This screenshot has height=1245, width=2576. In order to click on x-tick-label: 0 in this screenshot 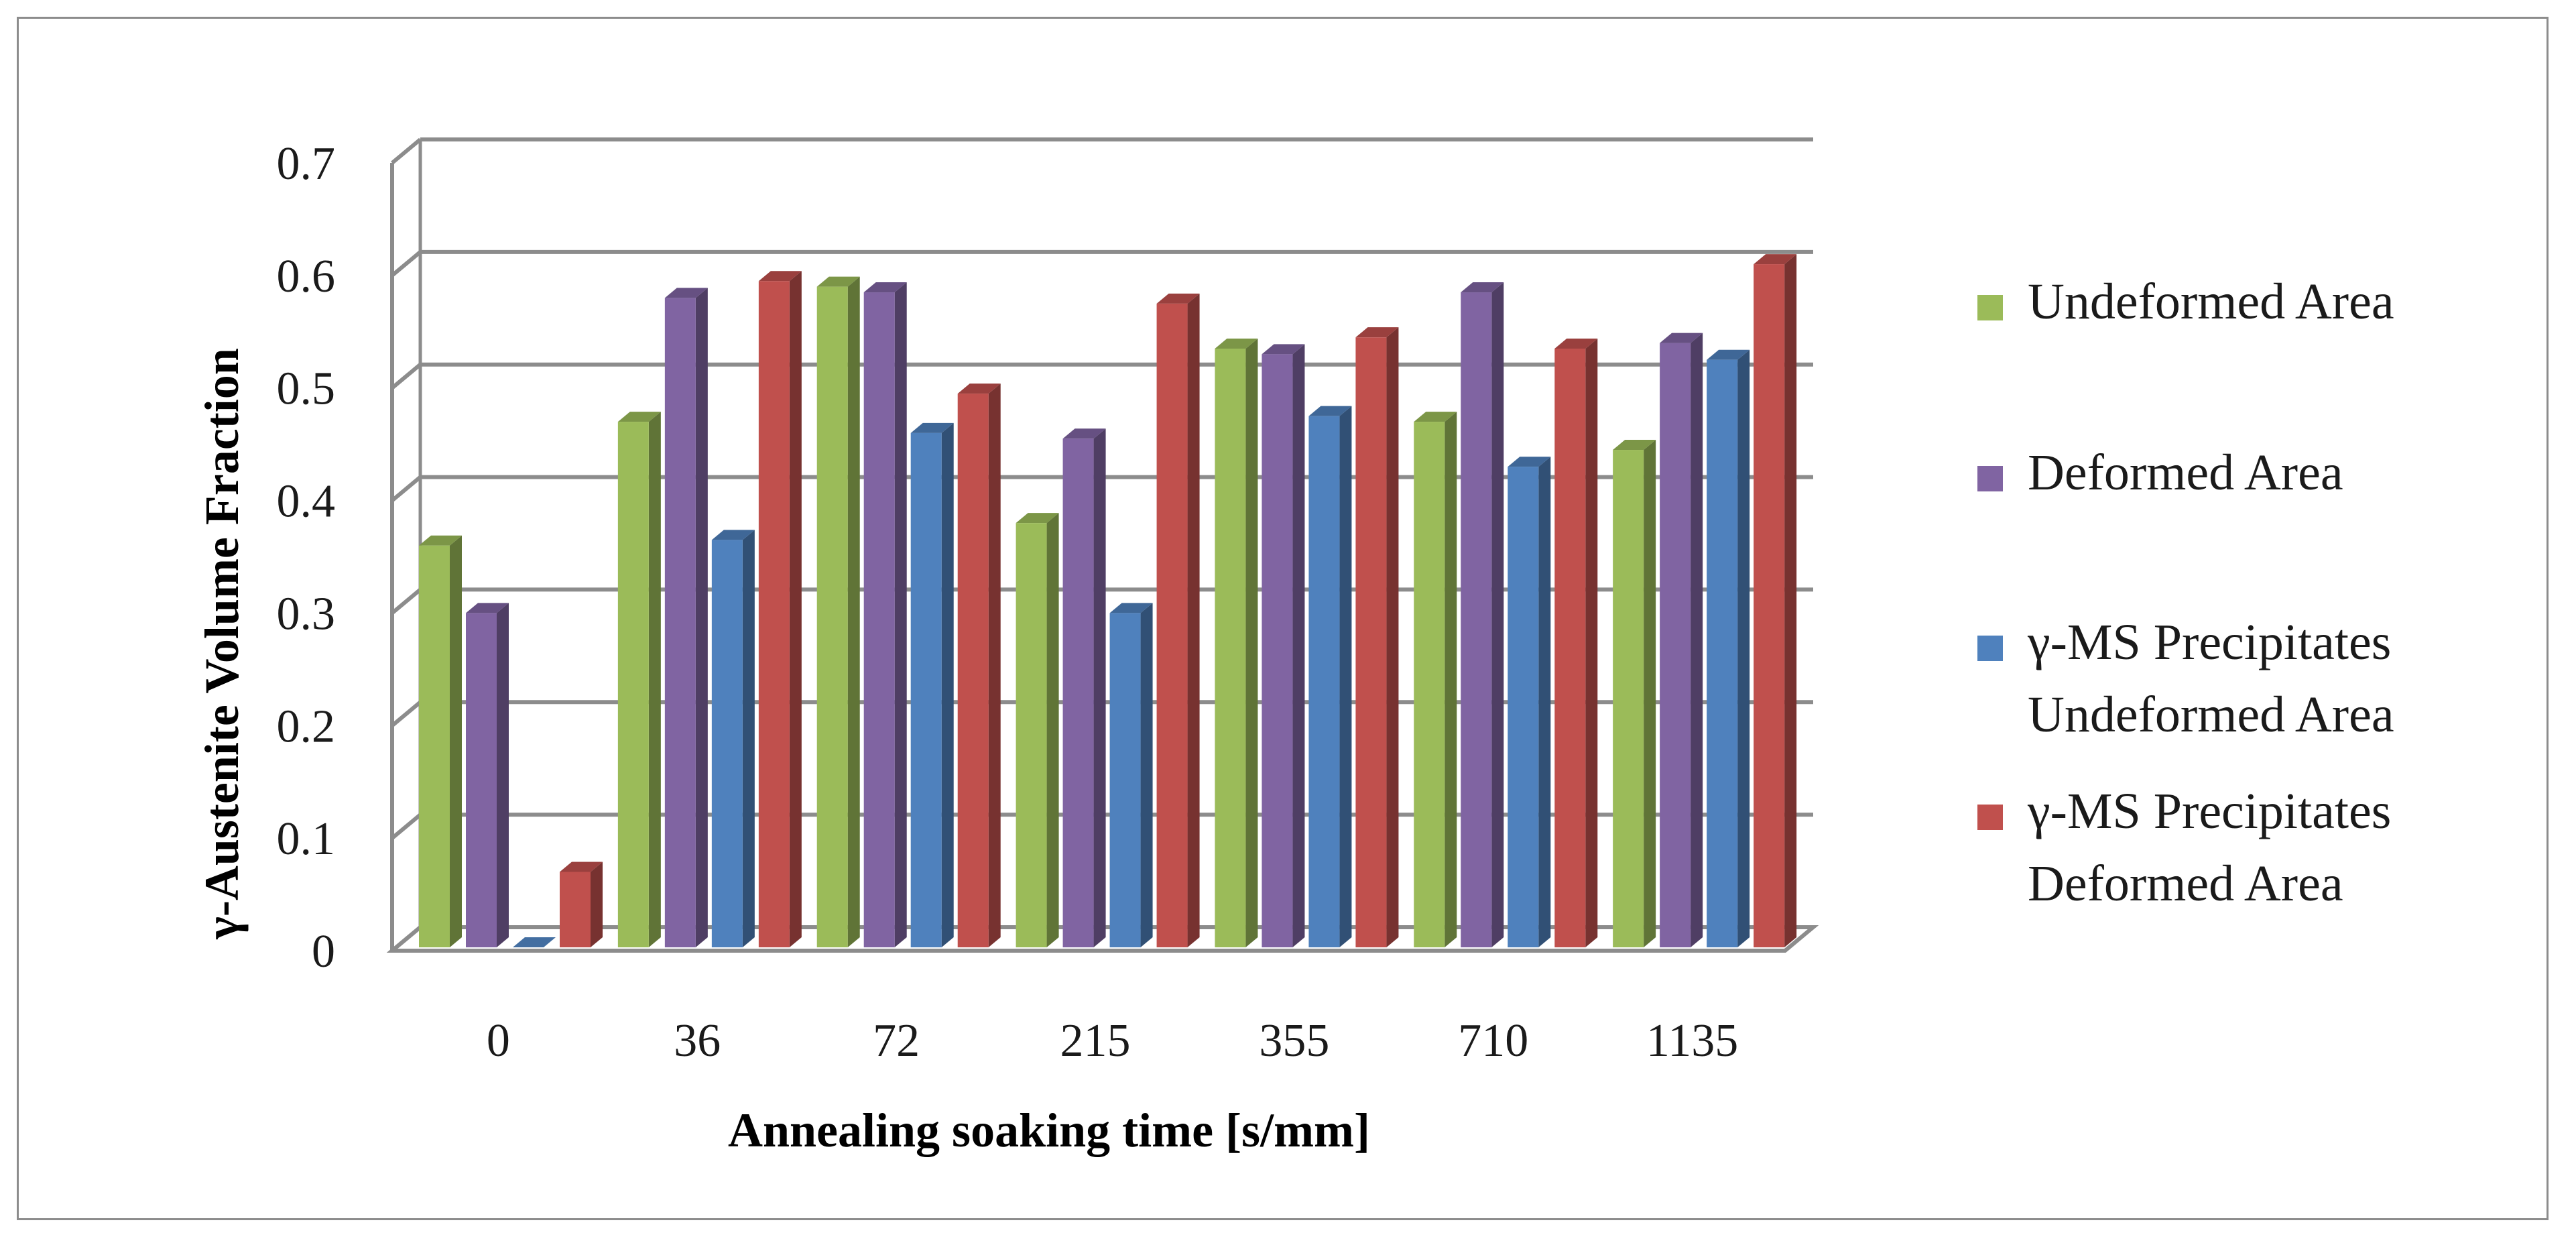, I will do `click(499, 1041)`.